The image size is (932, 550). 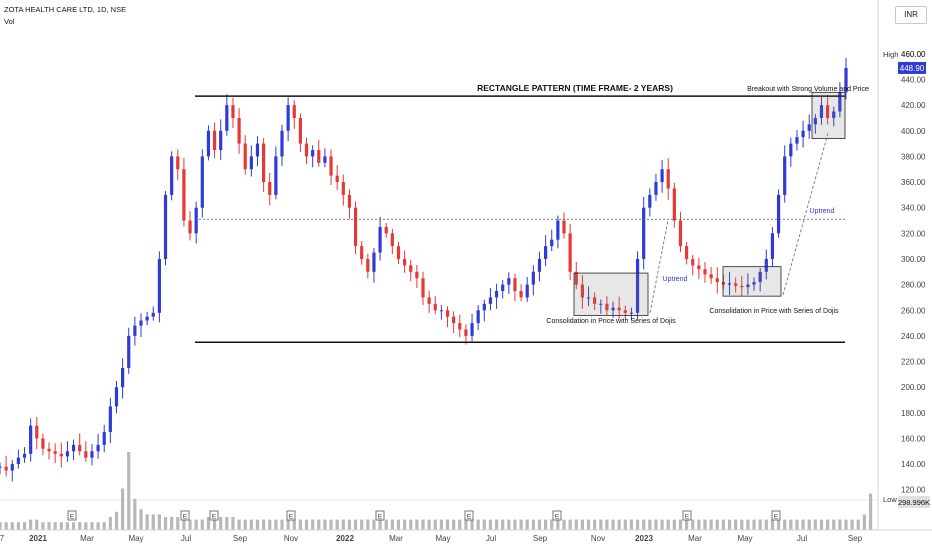 What do you see at coordinates (913, 413) in the screenshot?
I see `y-tick-label: 180.00` at bounding box center [913, 413].